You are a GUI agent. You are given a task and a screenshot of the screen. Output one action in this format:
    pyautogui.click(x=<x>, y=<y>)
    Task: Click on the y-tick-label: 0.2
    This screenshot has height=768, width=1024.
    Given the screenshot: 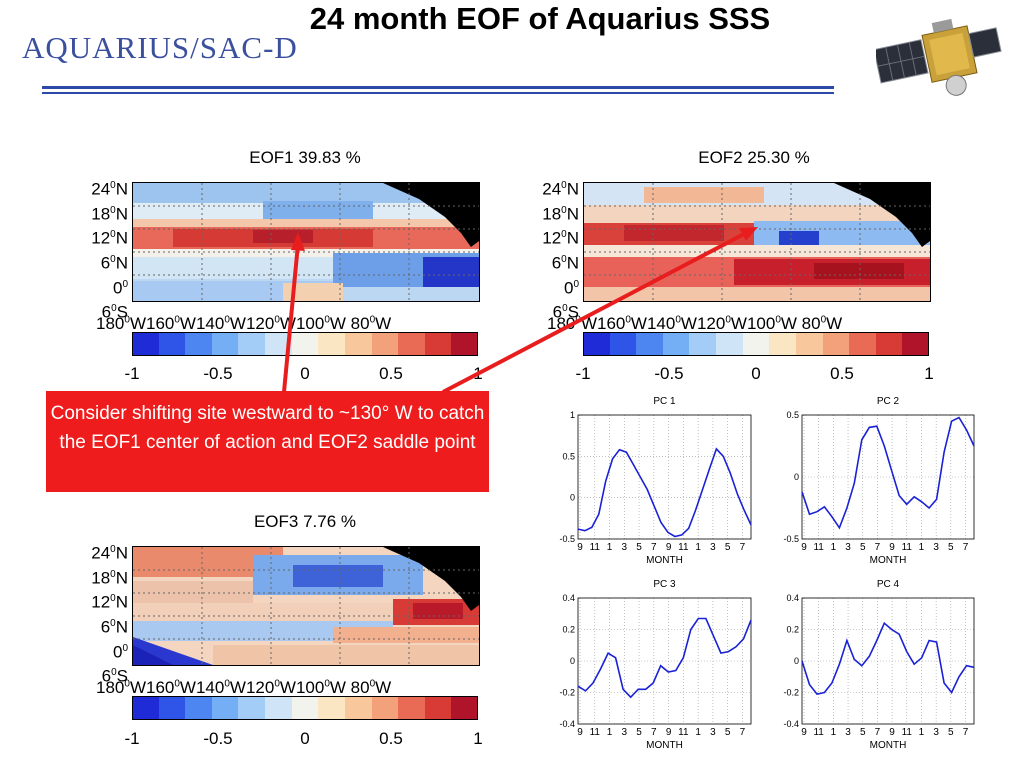 What is the action you would take?
    pyautogui.click(x=792, y=630)
    